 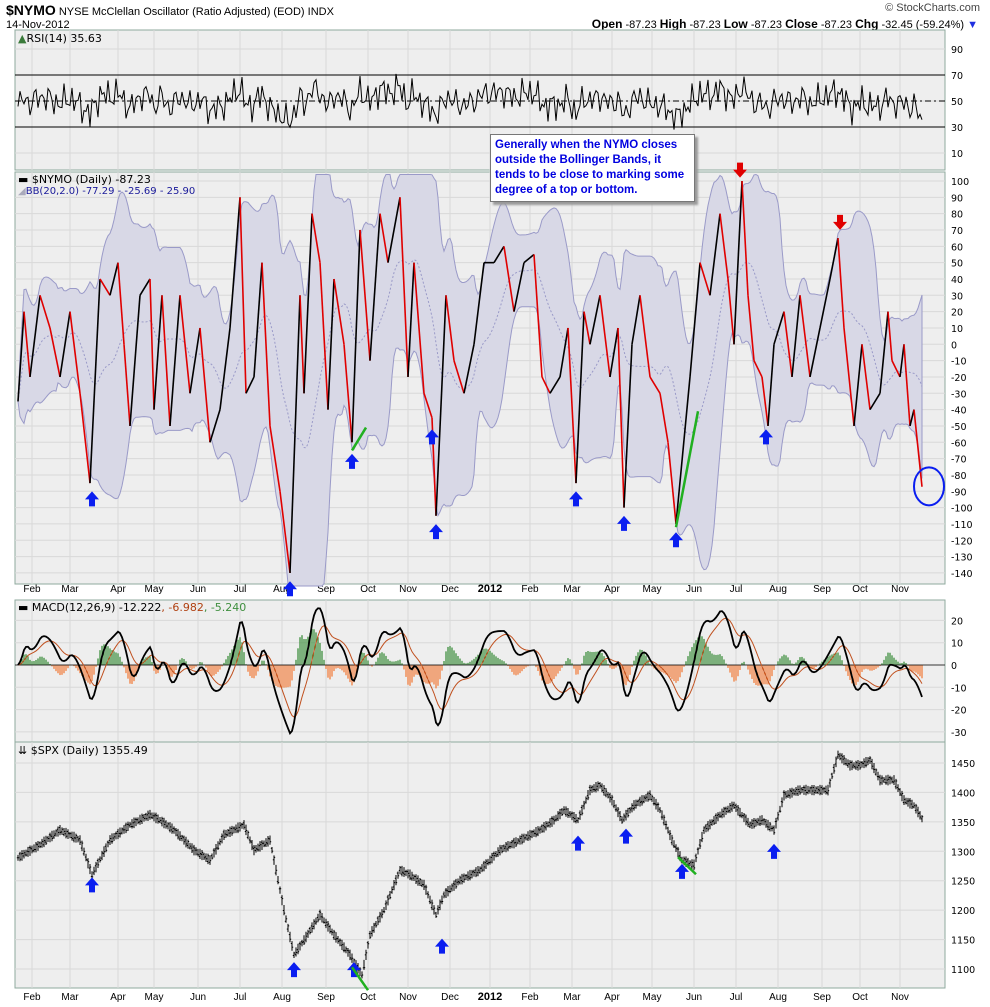 I want to click on dropdown-triangle-icon: ▼, so click(x=972, y=25).